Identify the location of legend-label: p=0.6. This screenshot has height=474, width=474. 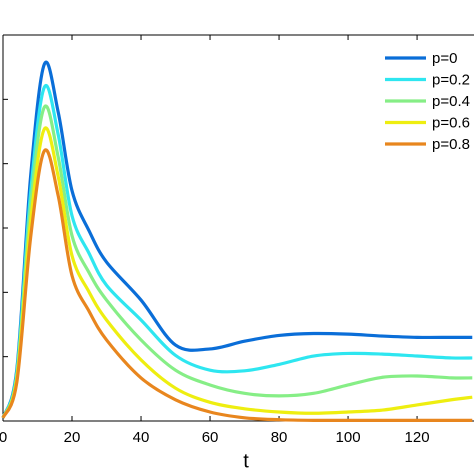
(451, 122).